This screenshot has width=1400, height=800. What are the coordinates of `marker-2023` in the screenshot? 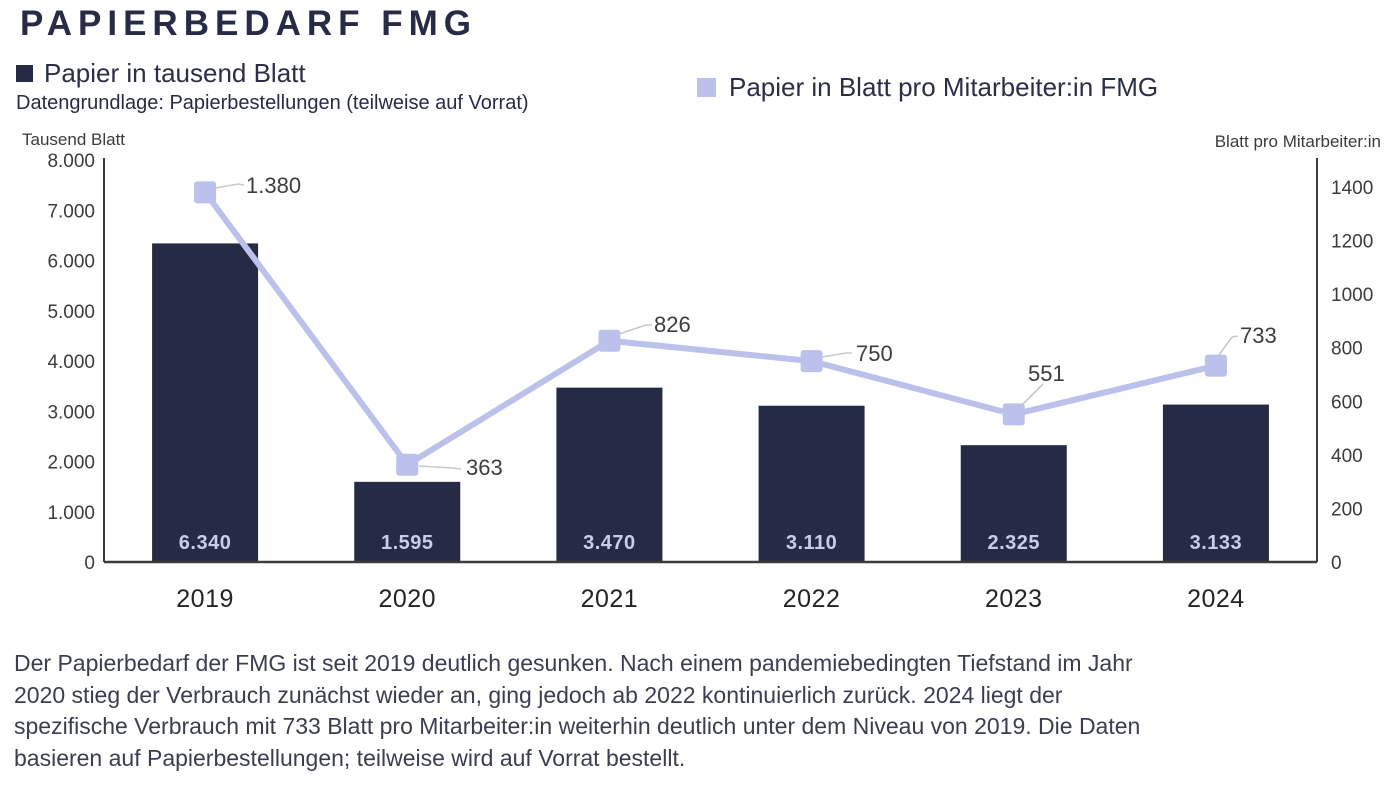 It's located at (1013, 414).